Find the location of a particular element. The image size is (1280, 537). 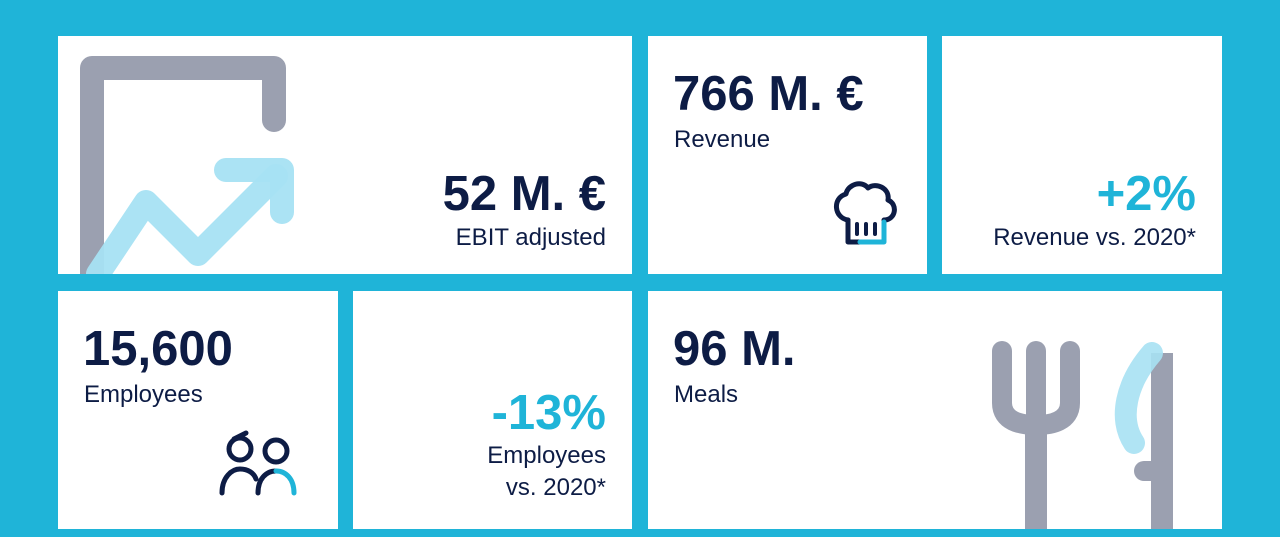

revenue-tile: 766 M. € Revenue is located at coordinates (787, 155).